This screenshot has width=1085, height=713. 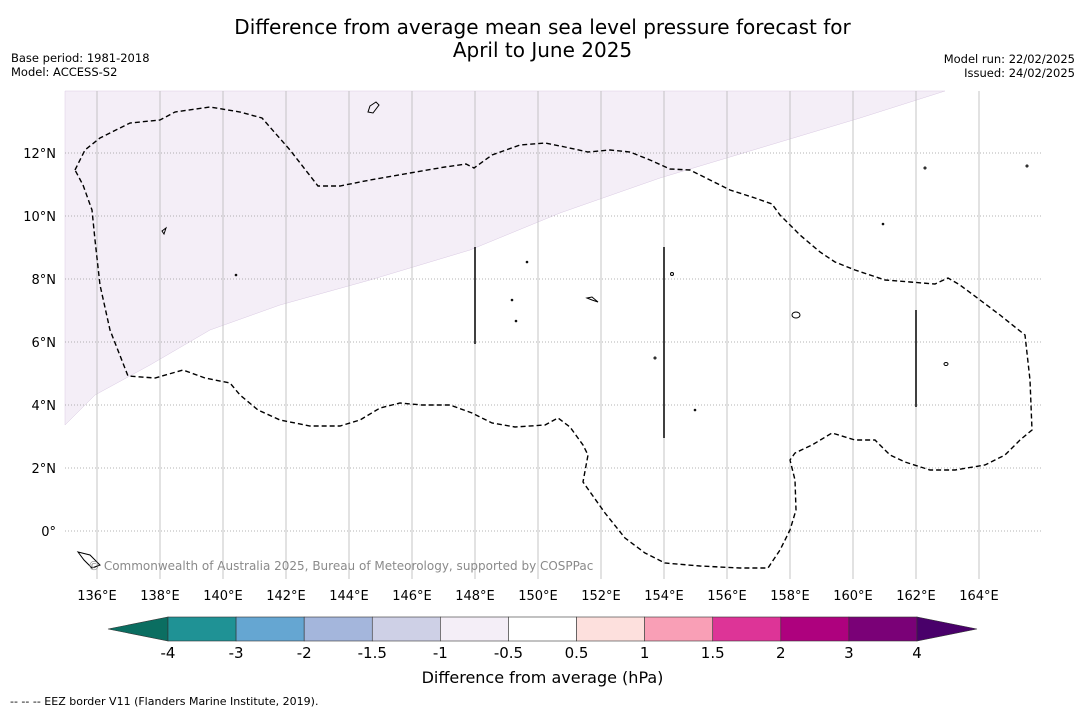 I want to click on lon-label: 154°E, so click(x=664, y=596).